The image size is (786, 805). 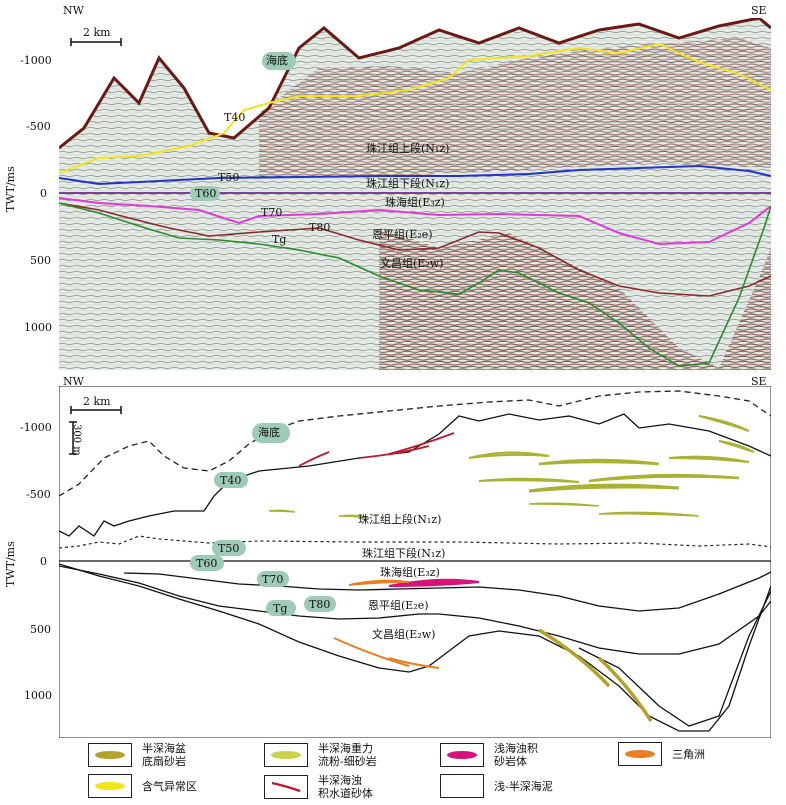 I want to click on top-horizon-t70: T70, so click(x=272, y=212).